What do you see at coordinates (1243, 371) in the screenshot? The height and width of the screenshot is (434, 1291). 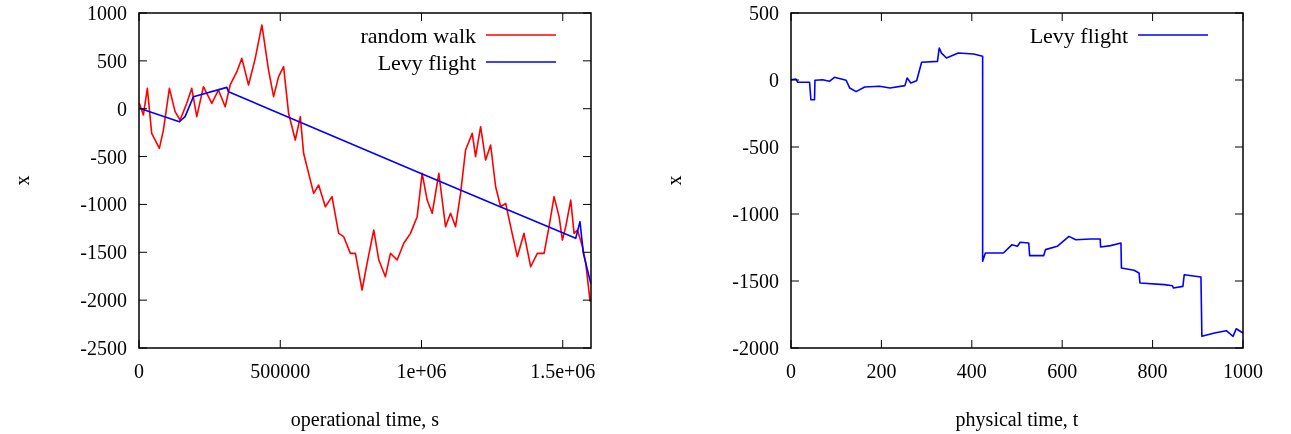 I see `x-tick-label: 1000` at bounding box center [1243, 371].